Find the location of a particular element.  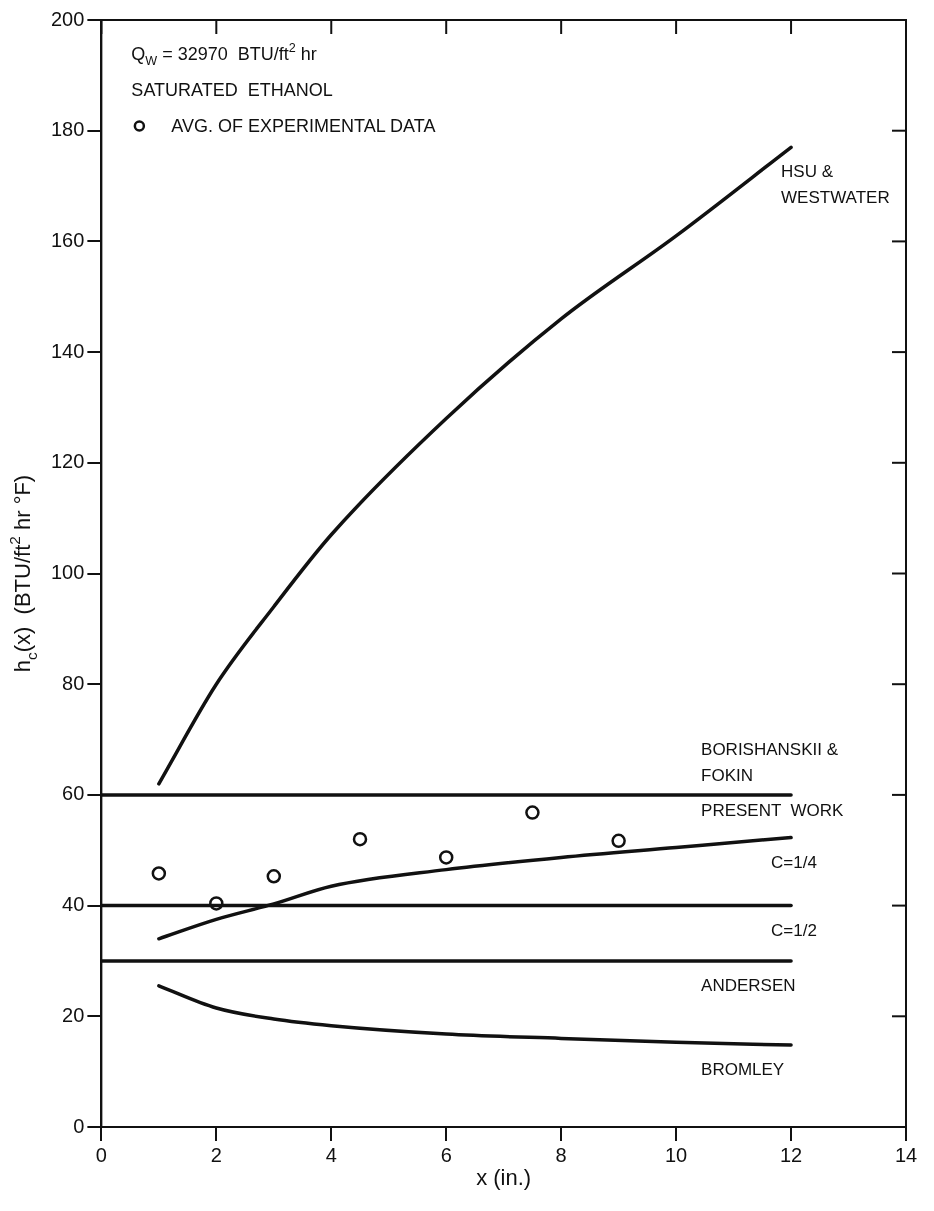

x-tick-label: 4 is located at coordinates (331, 1154).